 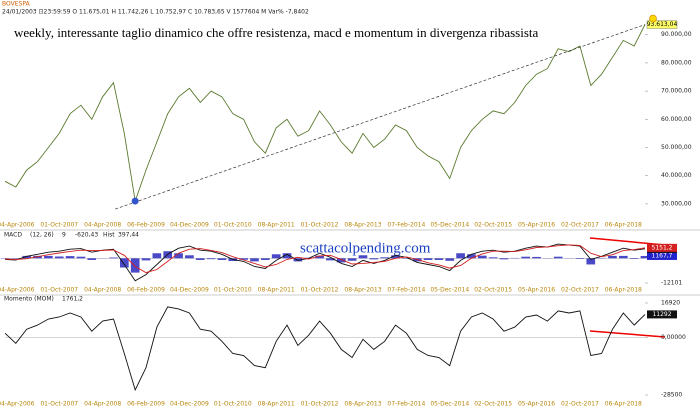 What do you see at coordinates (86, 235) in the screenshot?
I see `macd-value: -620,43` at bounding box center [86, 235].